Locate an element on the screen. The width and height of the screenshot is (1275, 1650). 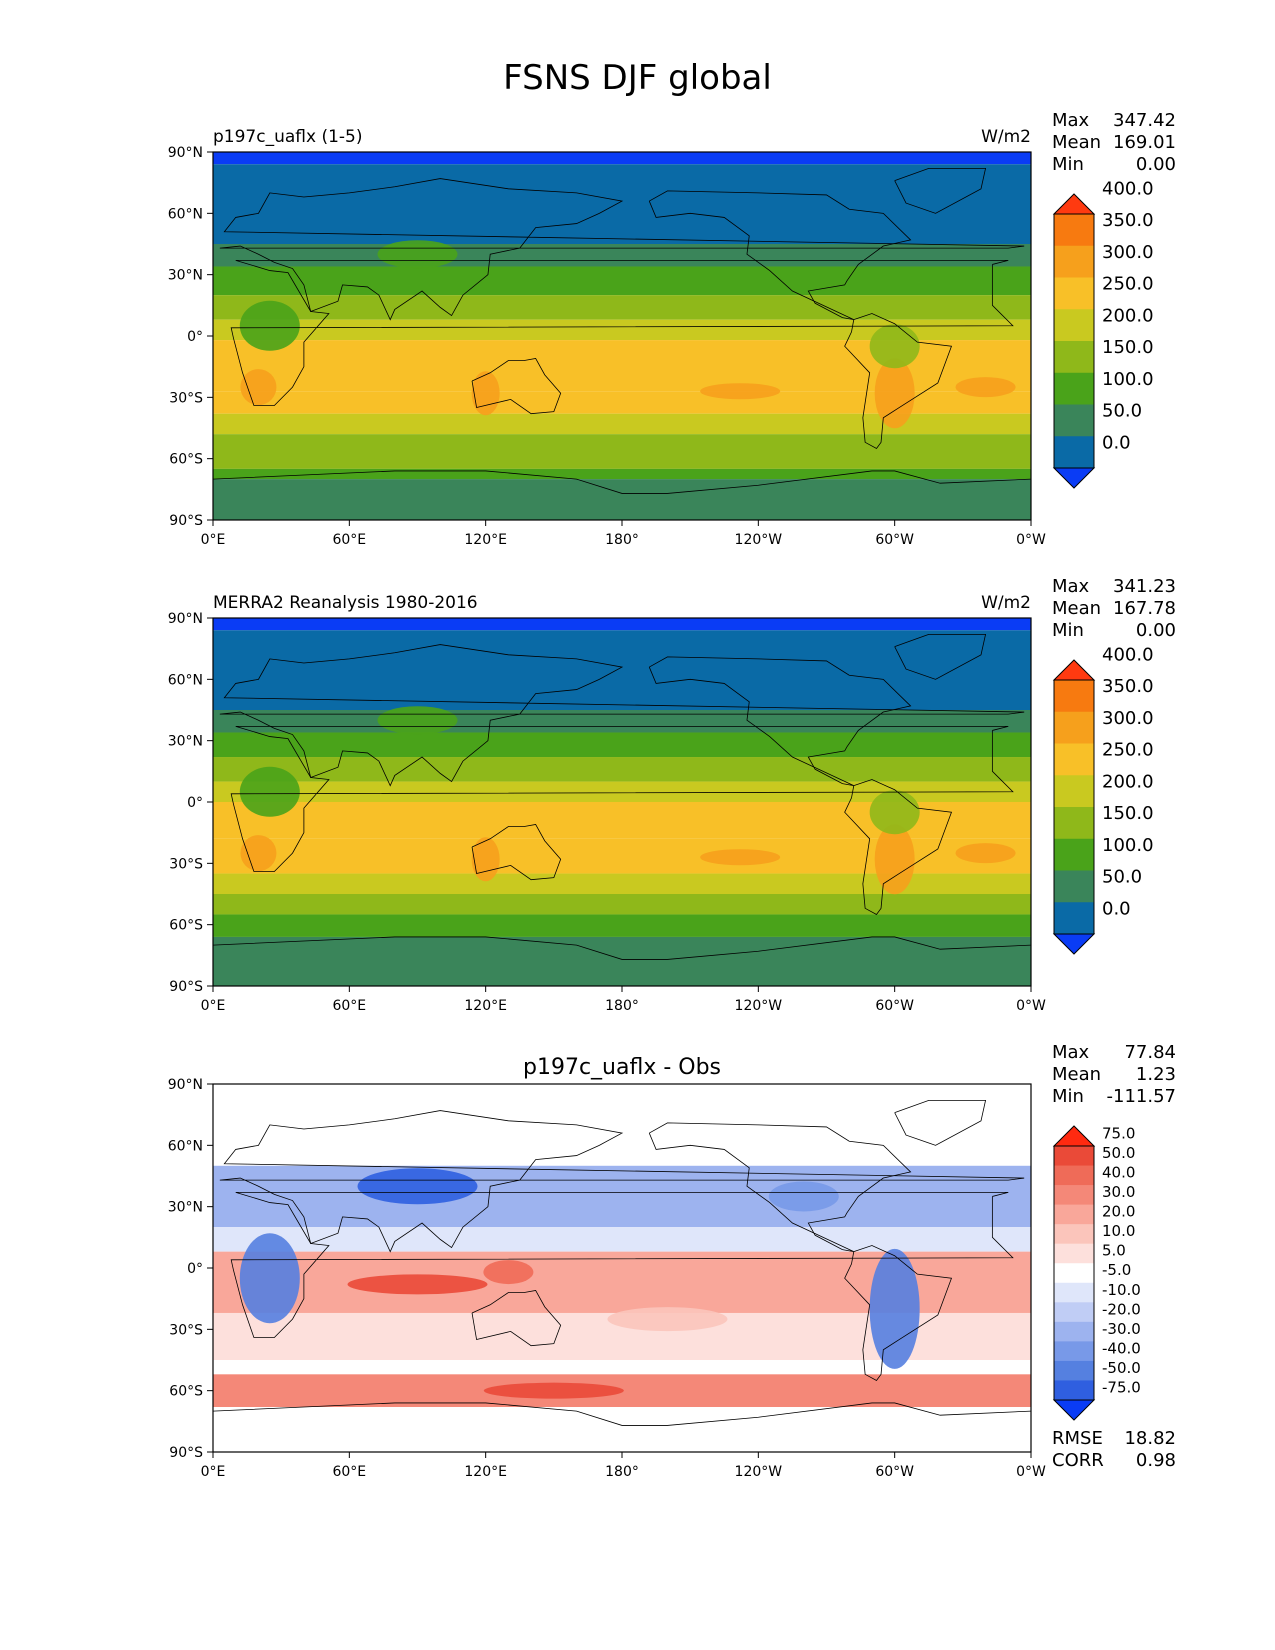
colorbar-label: 350.0 is located at coordinates (1128, 686).